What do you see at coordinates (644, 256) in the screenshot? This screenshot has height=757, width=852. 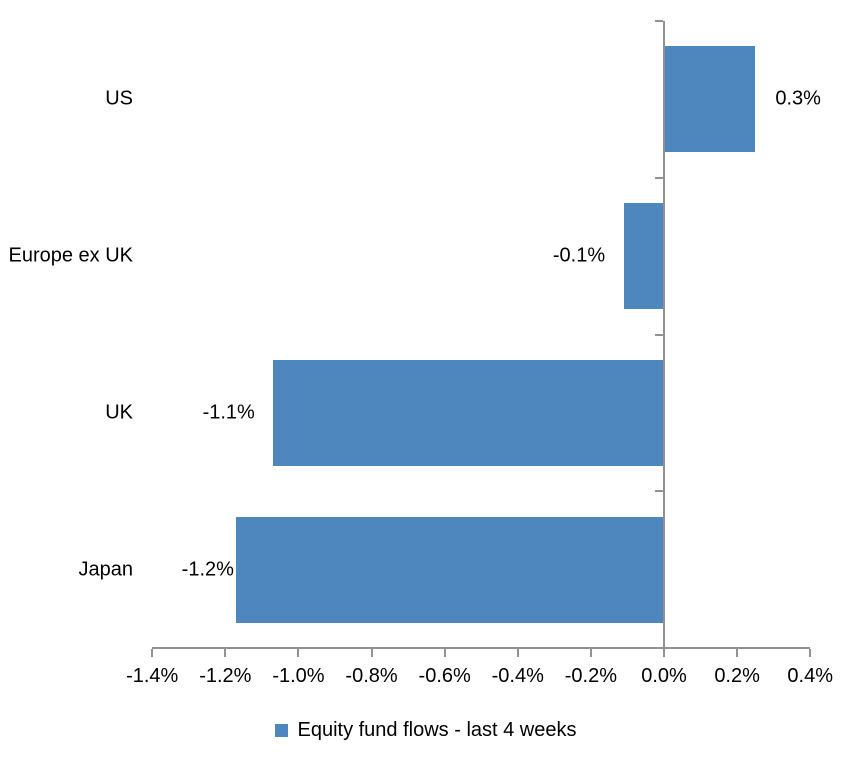 I see `bar-europe-ex-uk` at bounding box center [644, 256].